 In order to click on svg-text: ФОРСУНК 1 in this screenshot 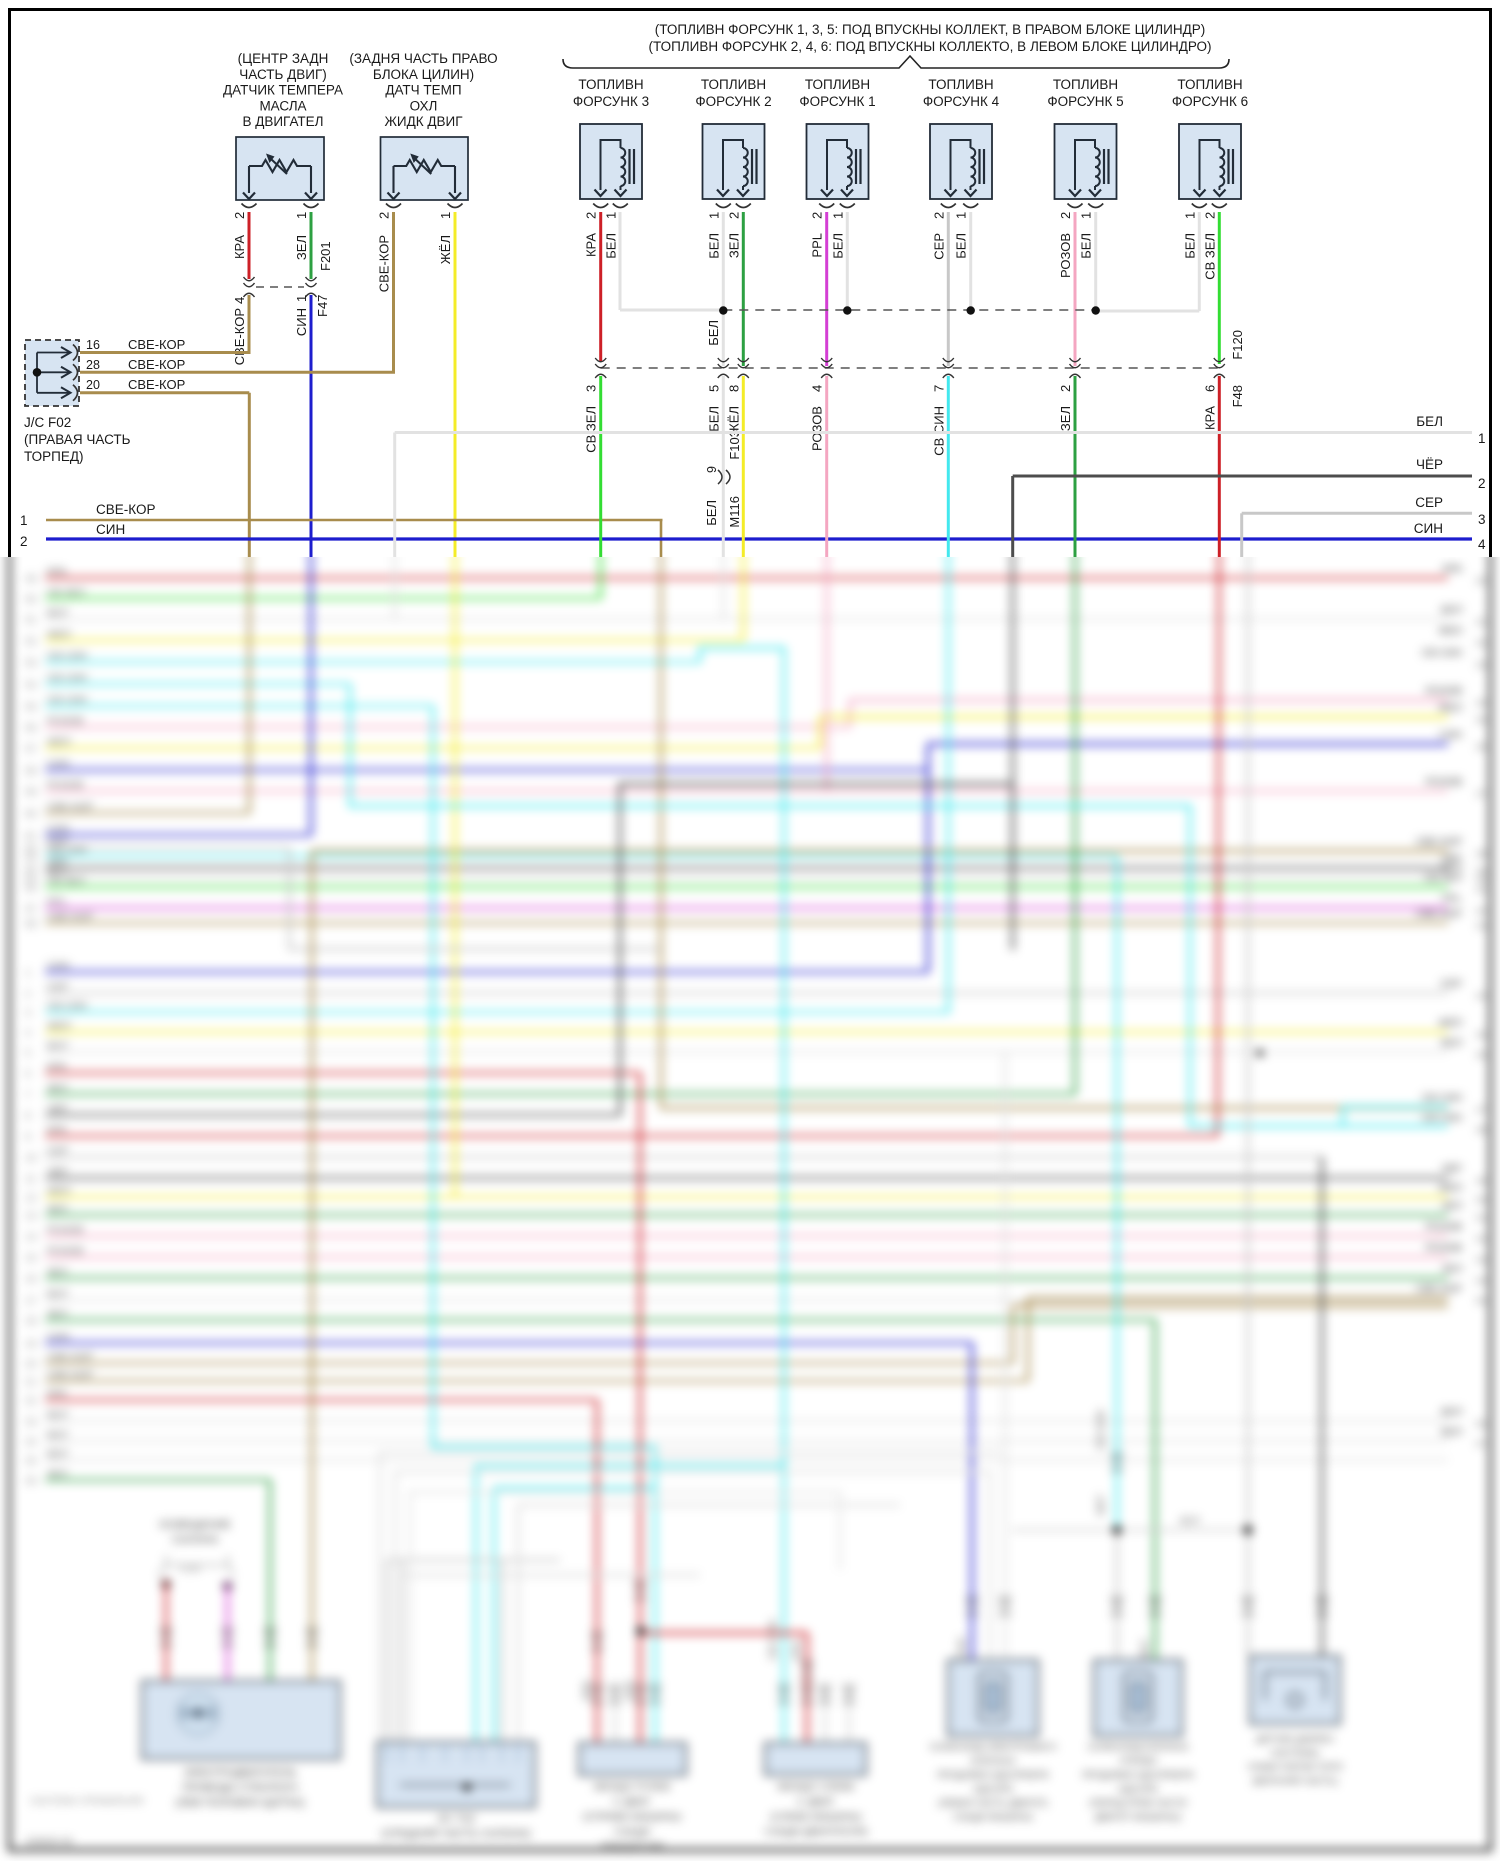, I will do `click(837, 101)`.